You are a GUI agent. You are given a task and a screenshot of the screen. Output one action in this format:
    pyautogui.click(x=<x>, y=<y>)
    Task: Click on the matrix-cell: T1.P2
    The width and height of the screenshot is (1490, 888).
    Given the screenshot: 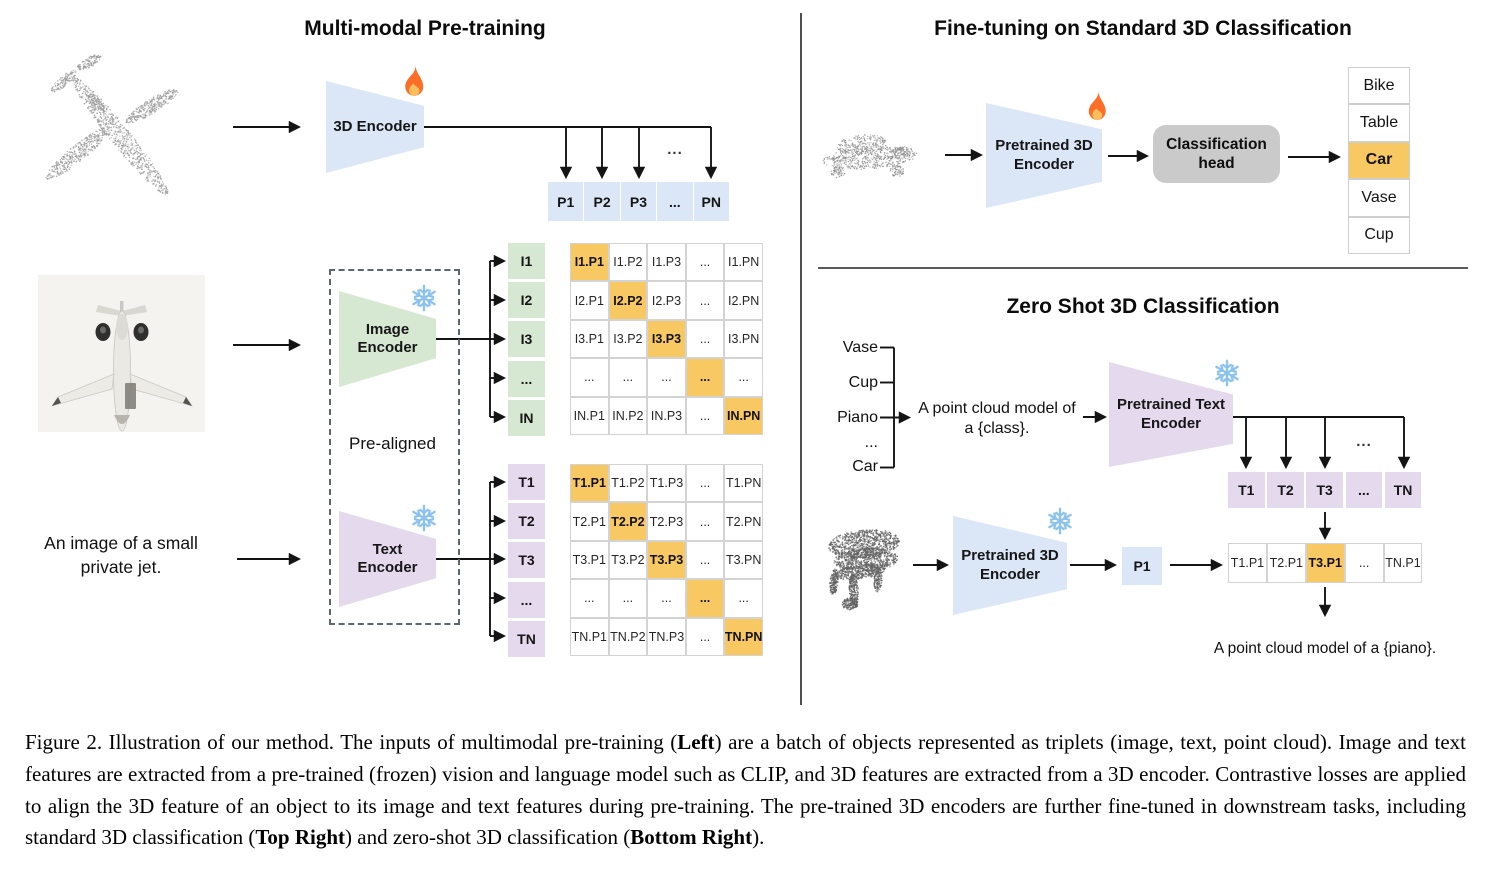 What is the action you would take?
    pyautogui.click(x=628, y=483)
    